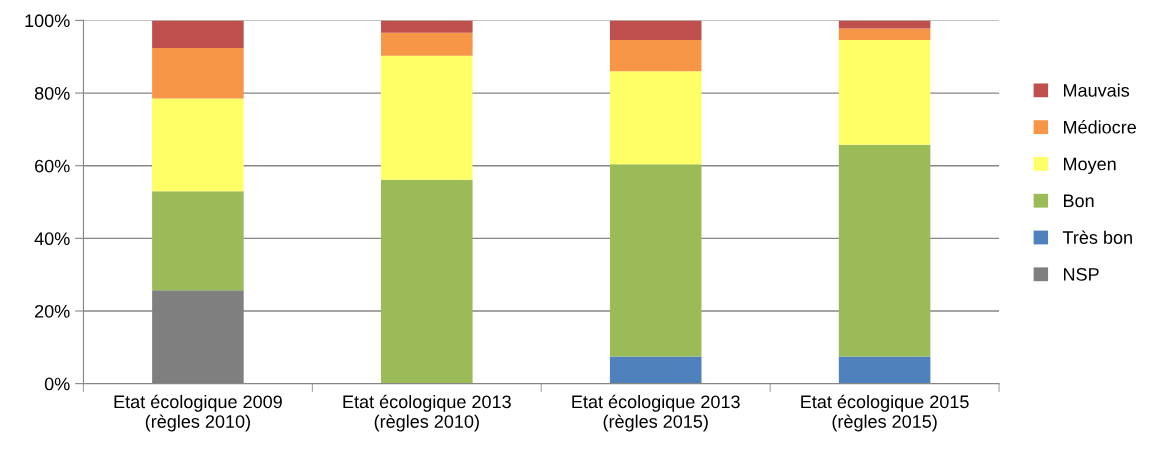 This screenshot has height=454, width=1159. Describe the element at coordinates (52, 311) in the screenshot. I see `y-tick-label: 20%` at that location.